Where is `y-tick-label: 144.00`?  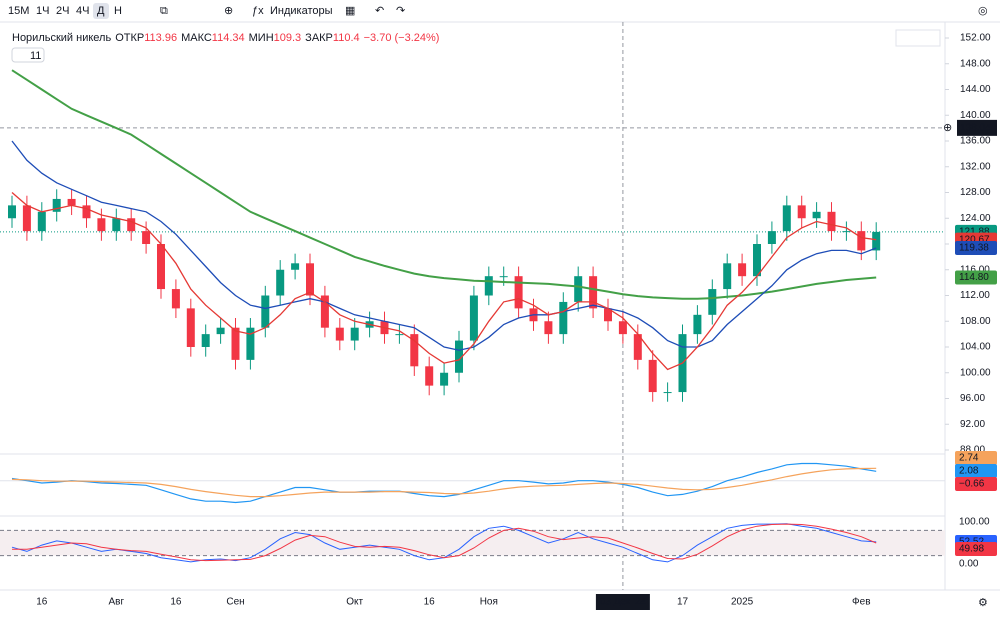
y-tick-label: 144.00 is located at coordinates (975, 89).